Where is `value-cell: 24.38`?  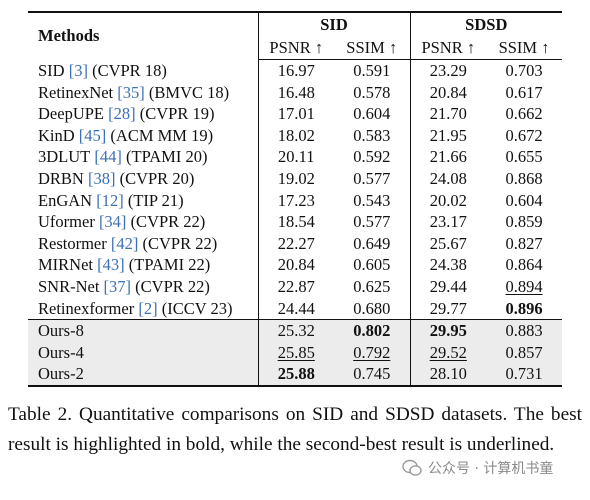
value-cell: 24.38 is located at coordinates (448, 265).